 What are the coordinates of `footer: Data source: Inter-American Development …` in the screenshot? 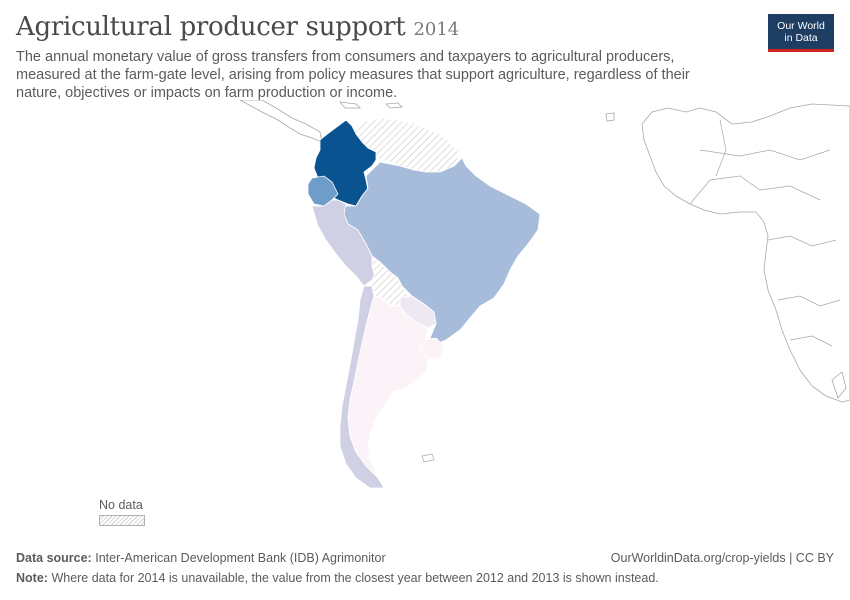 It's located at (425, 568).